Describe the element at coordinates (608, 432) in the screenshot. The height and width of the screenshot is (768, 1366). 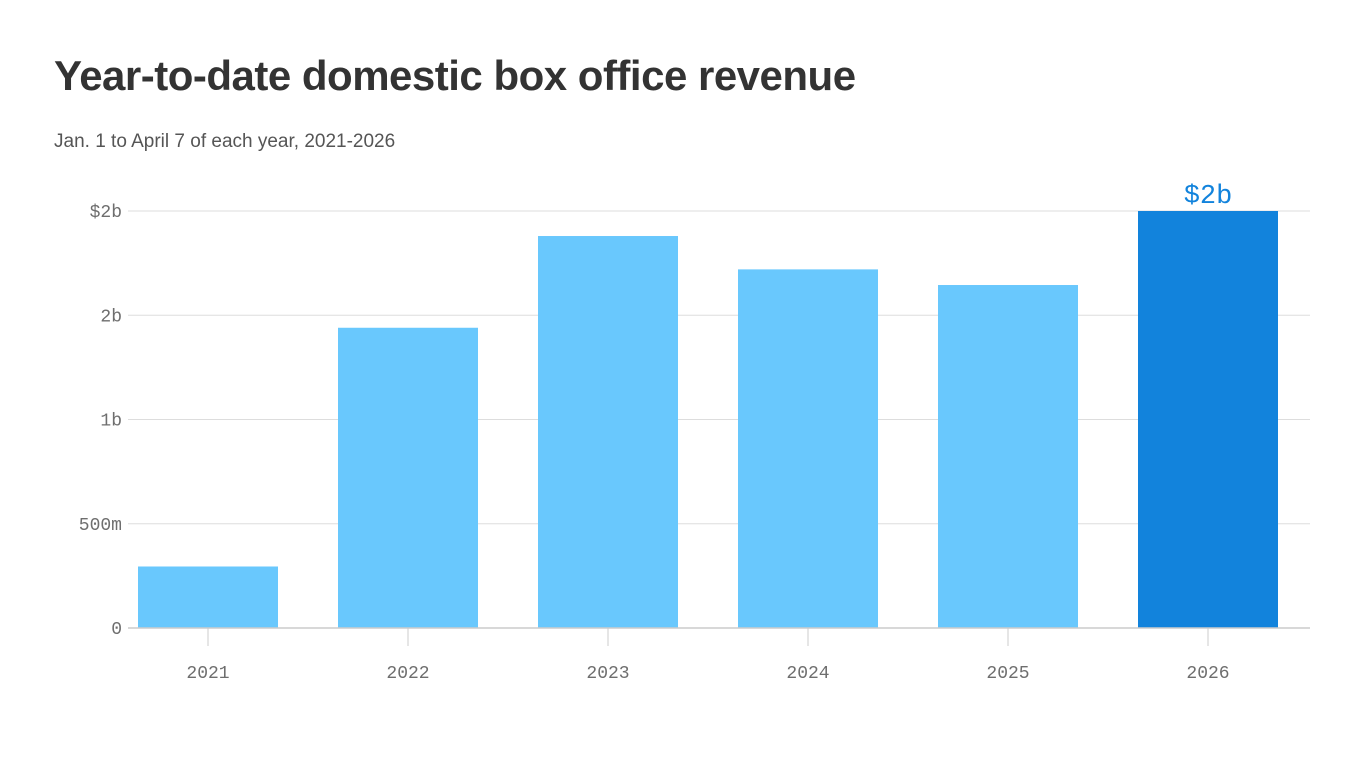
I see `bar-2023` at that location.